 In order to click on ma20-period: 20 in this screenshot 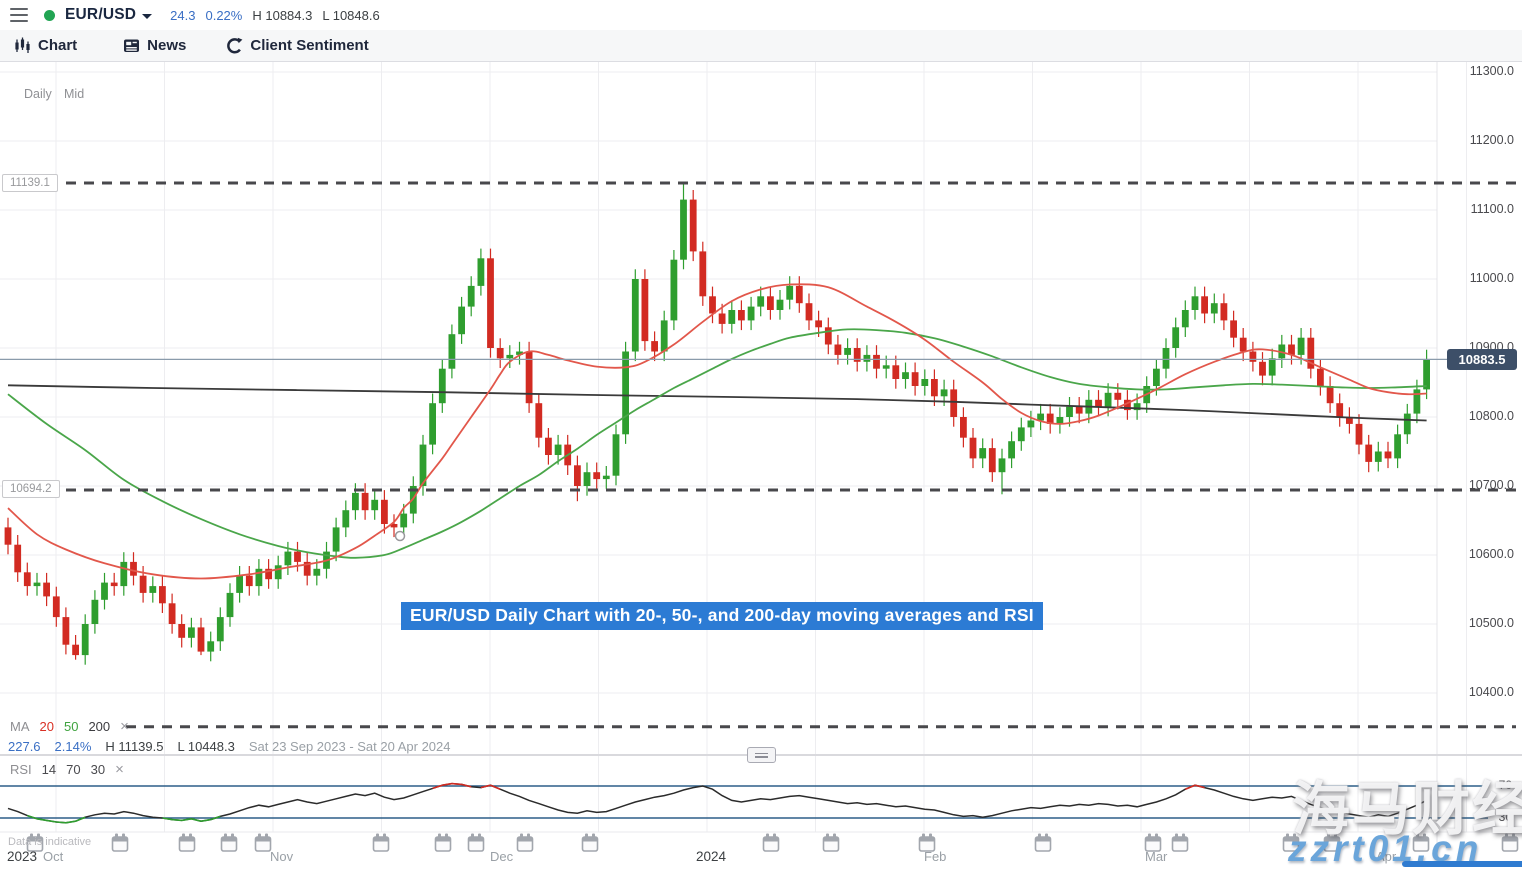, I will do `click(46, 726)`.